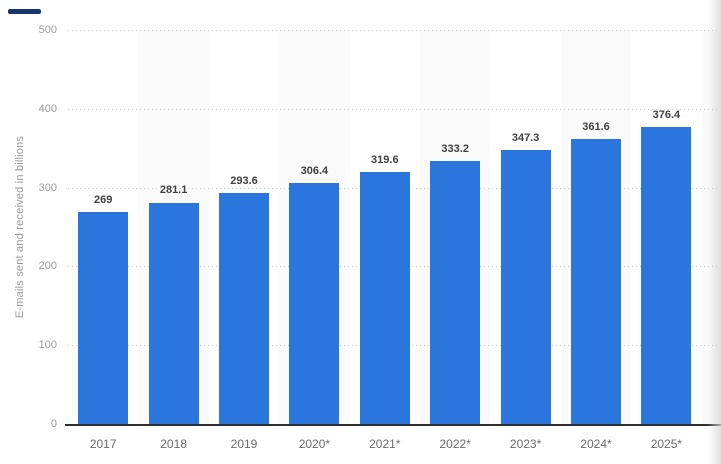 The width and height of the screenshot is (721, 464). I want to click on bar-value-label: 269, so click(103, 200).